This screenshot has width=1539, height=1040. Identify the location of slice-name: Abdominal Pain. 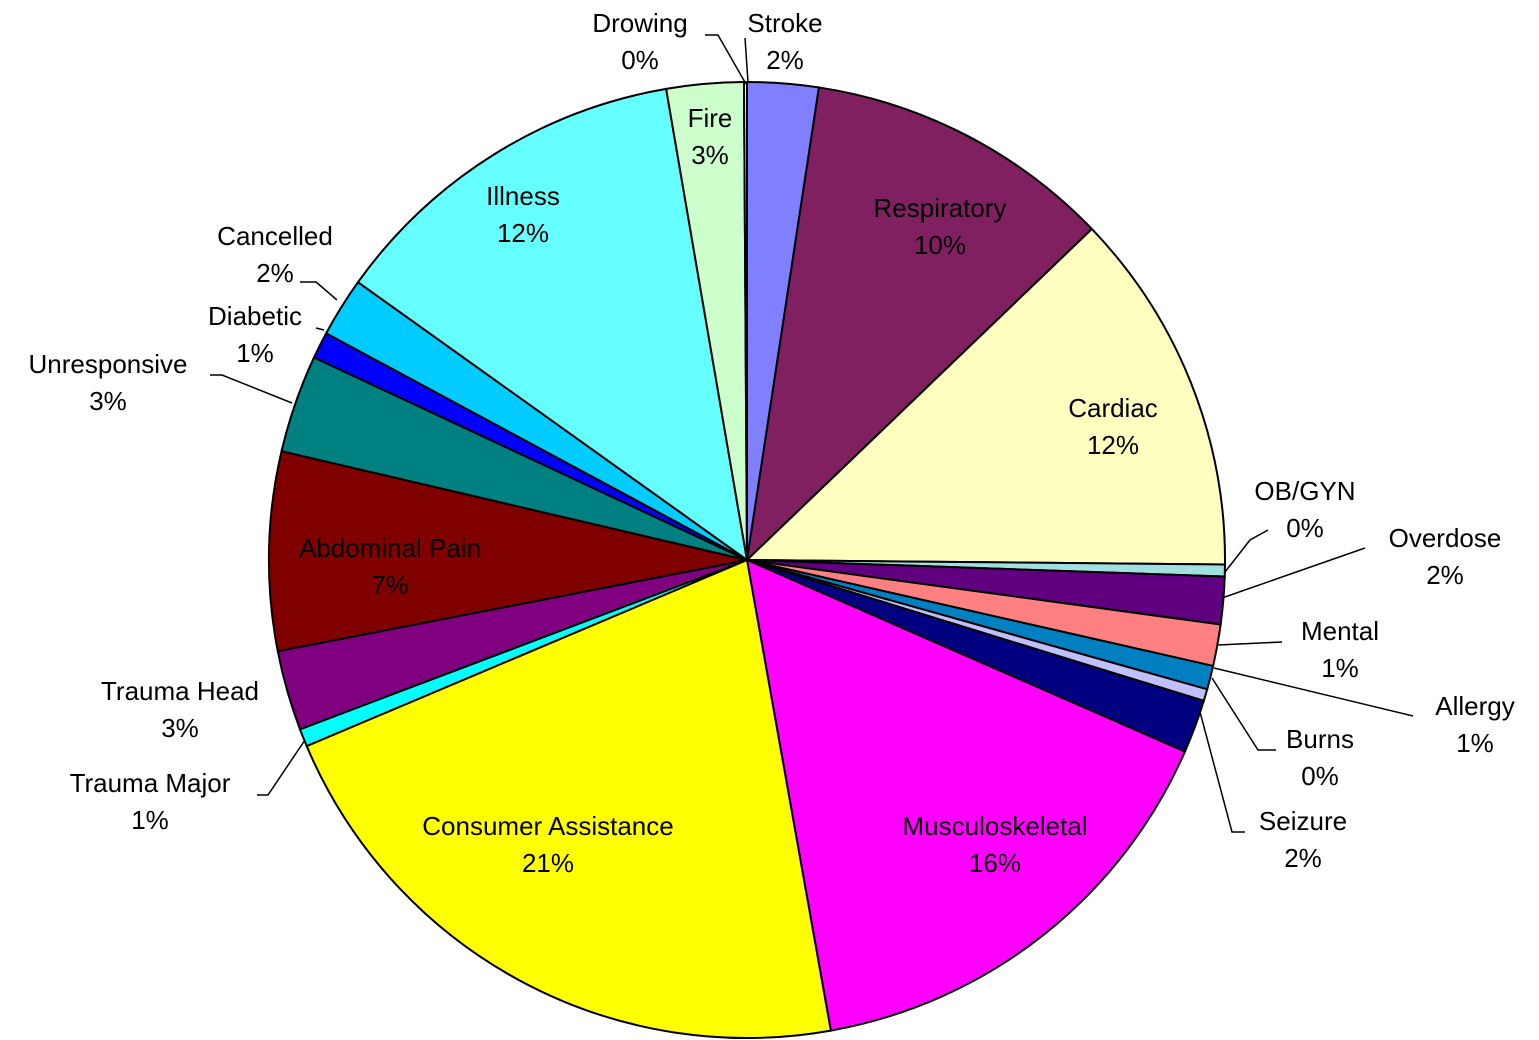
(390, 548).